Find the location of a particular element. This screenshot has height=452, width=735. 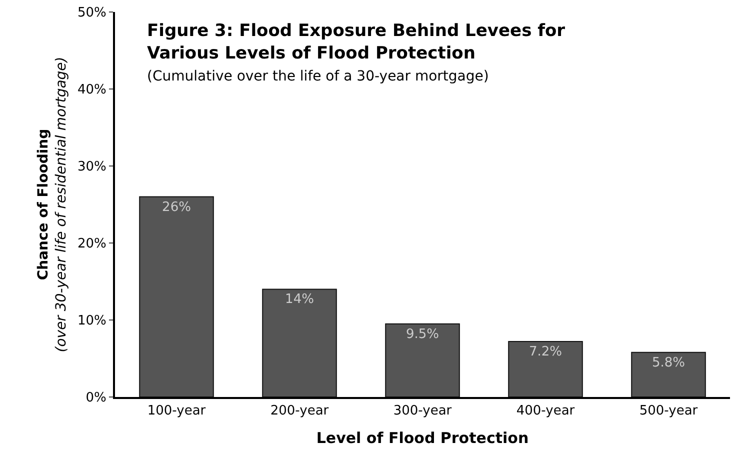

data-label: 7.2% is located at coordinates (545, 352).